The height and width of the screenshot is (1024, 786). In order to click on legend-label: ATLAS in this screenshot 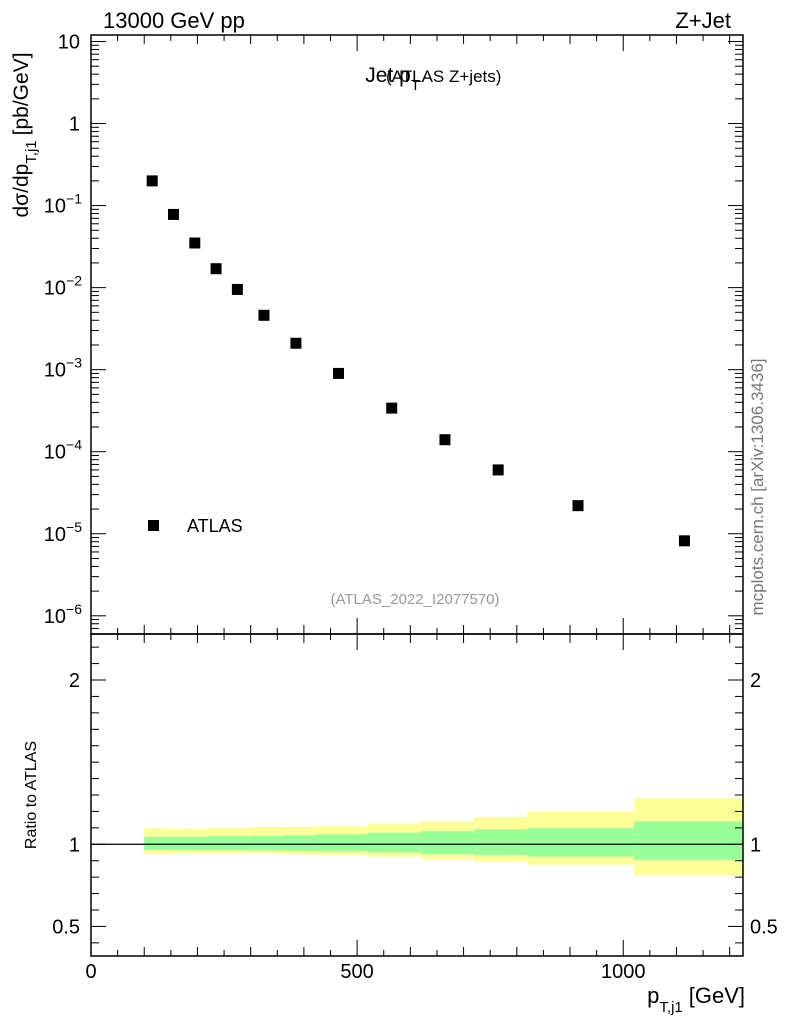, I will do `click(215, 526)`.